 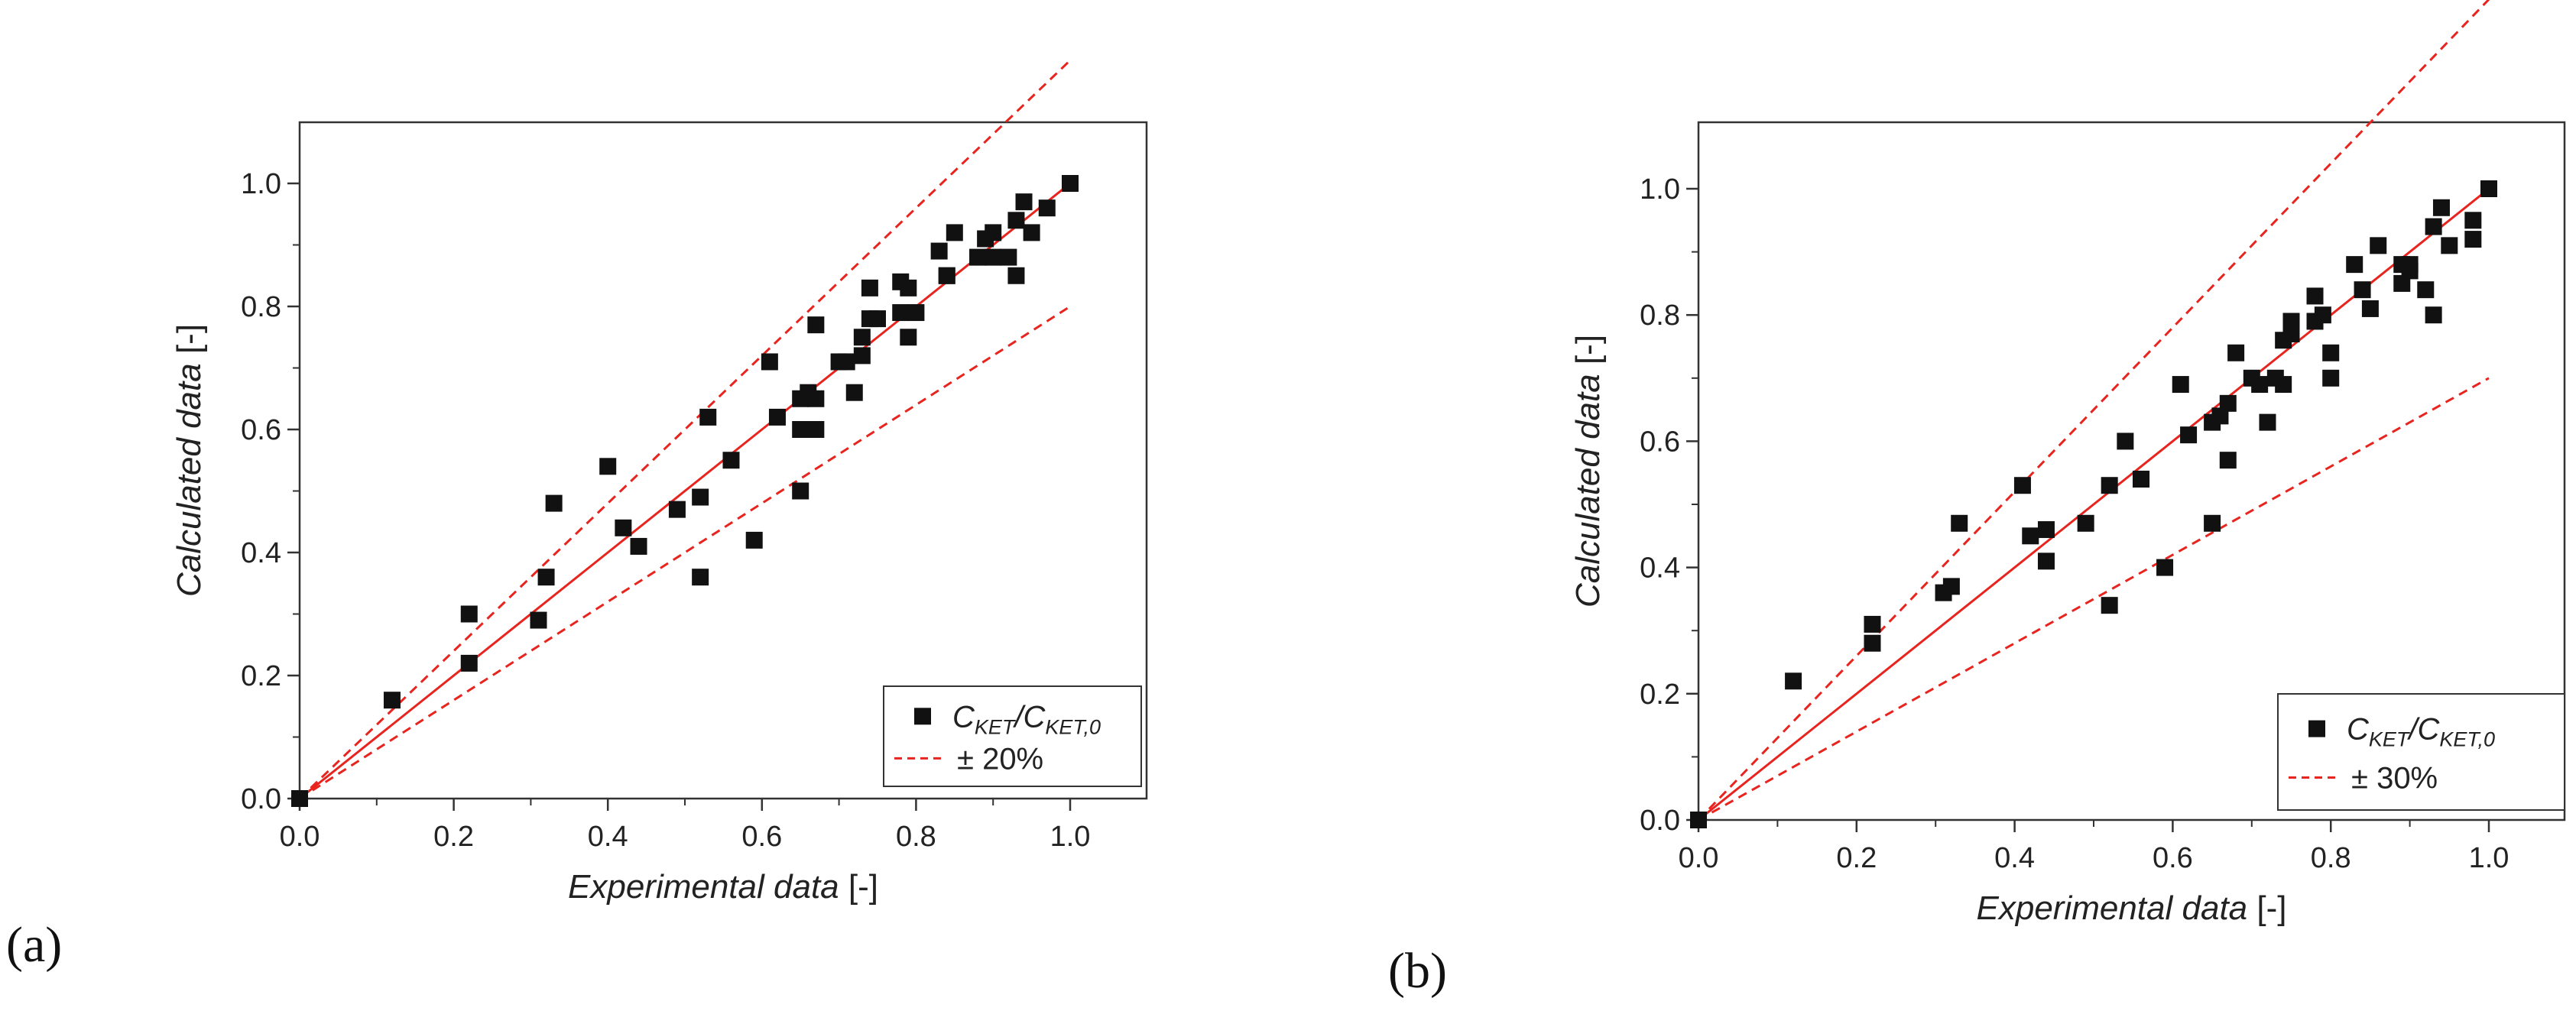 I want to click on legend-marker-swatch, so click(x=2316, y=728).